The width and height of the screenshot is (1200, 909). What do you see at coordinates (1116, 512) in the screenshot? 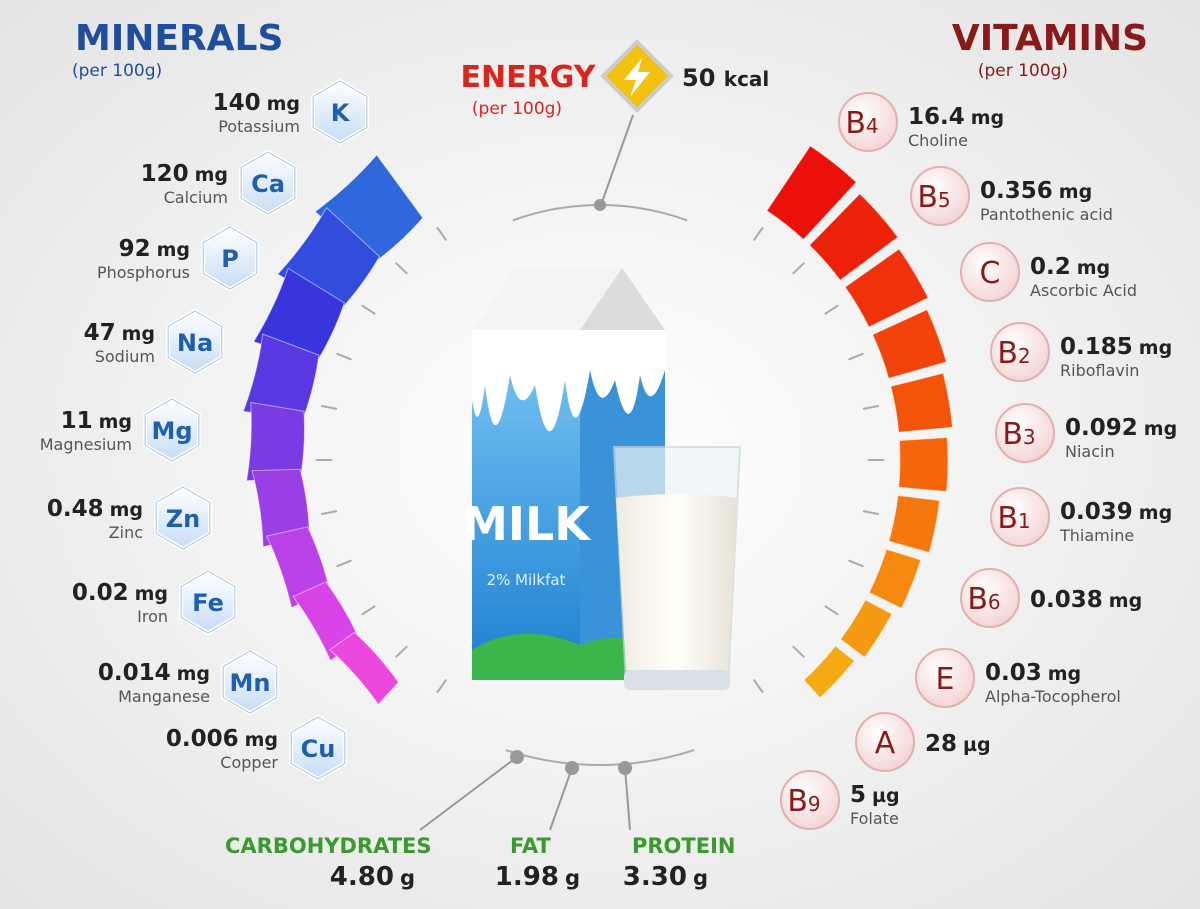
I see `vitamin-amount: 0.039 mg` at bounding box center [1116, 512].